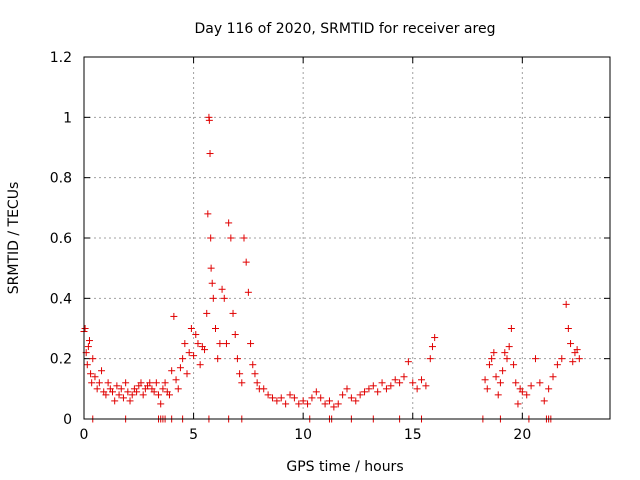  I want to click on x-tick-label: 5, so click(193, 435).